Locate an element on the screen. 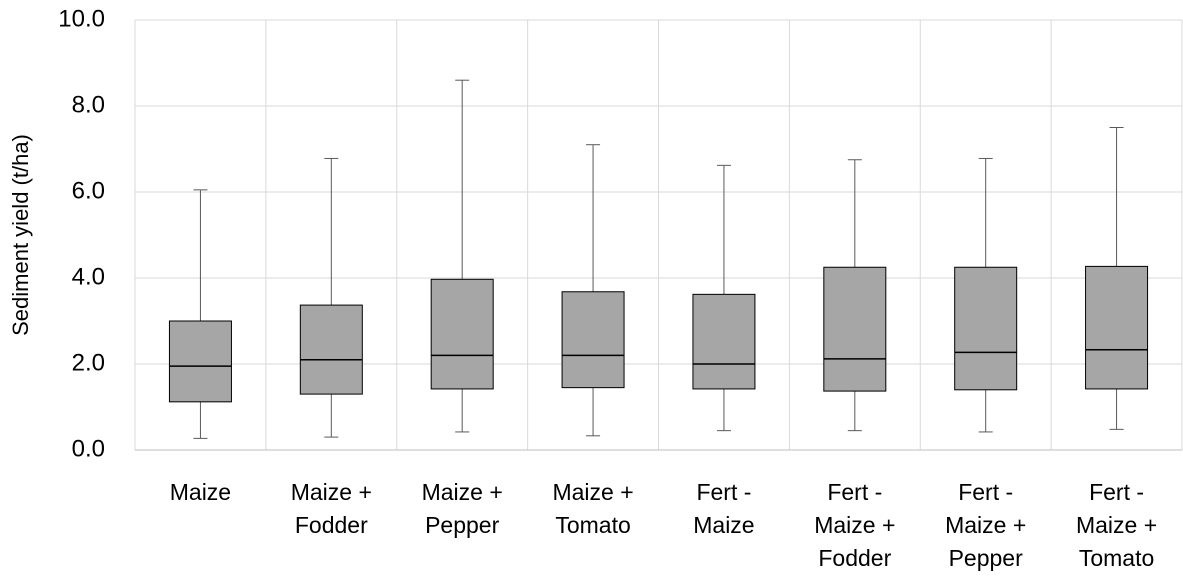  y-tick-label: 2.0 is located at coordinates (88, 362).